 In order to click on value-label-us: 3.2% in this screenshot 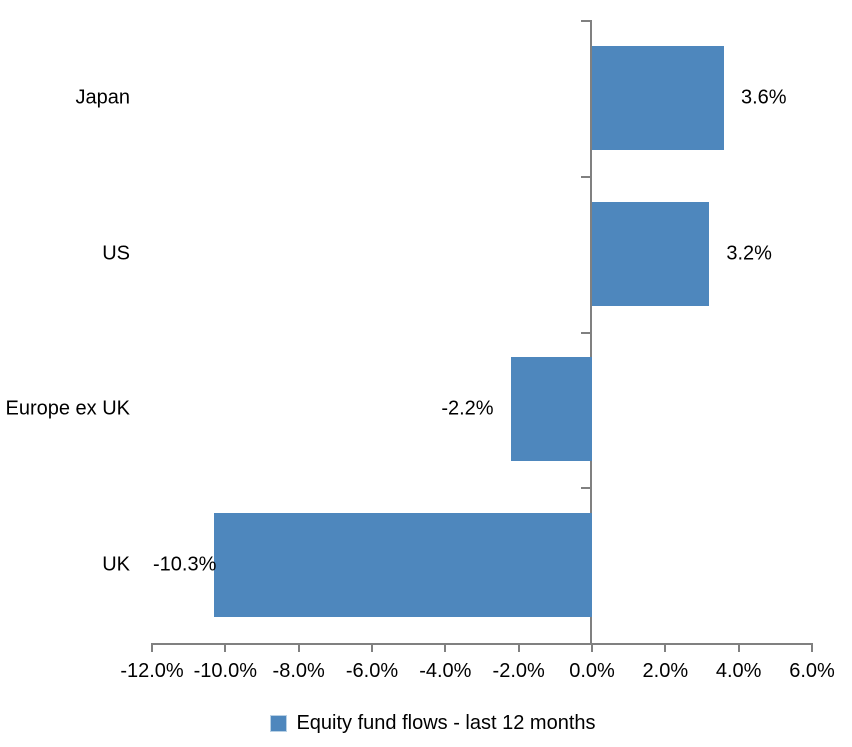, I will do `click(749, 253)`.